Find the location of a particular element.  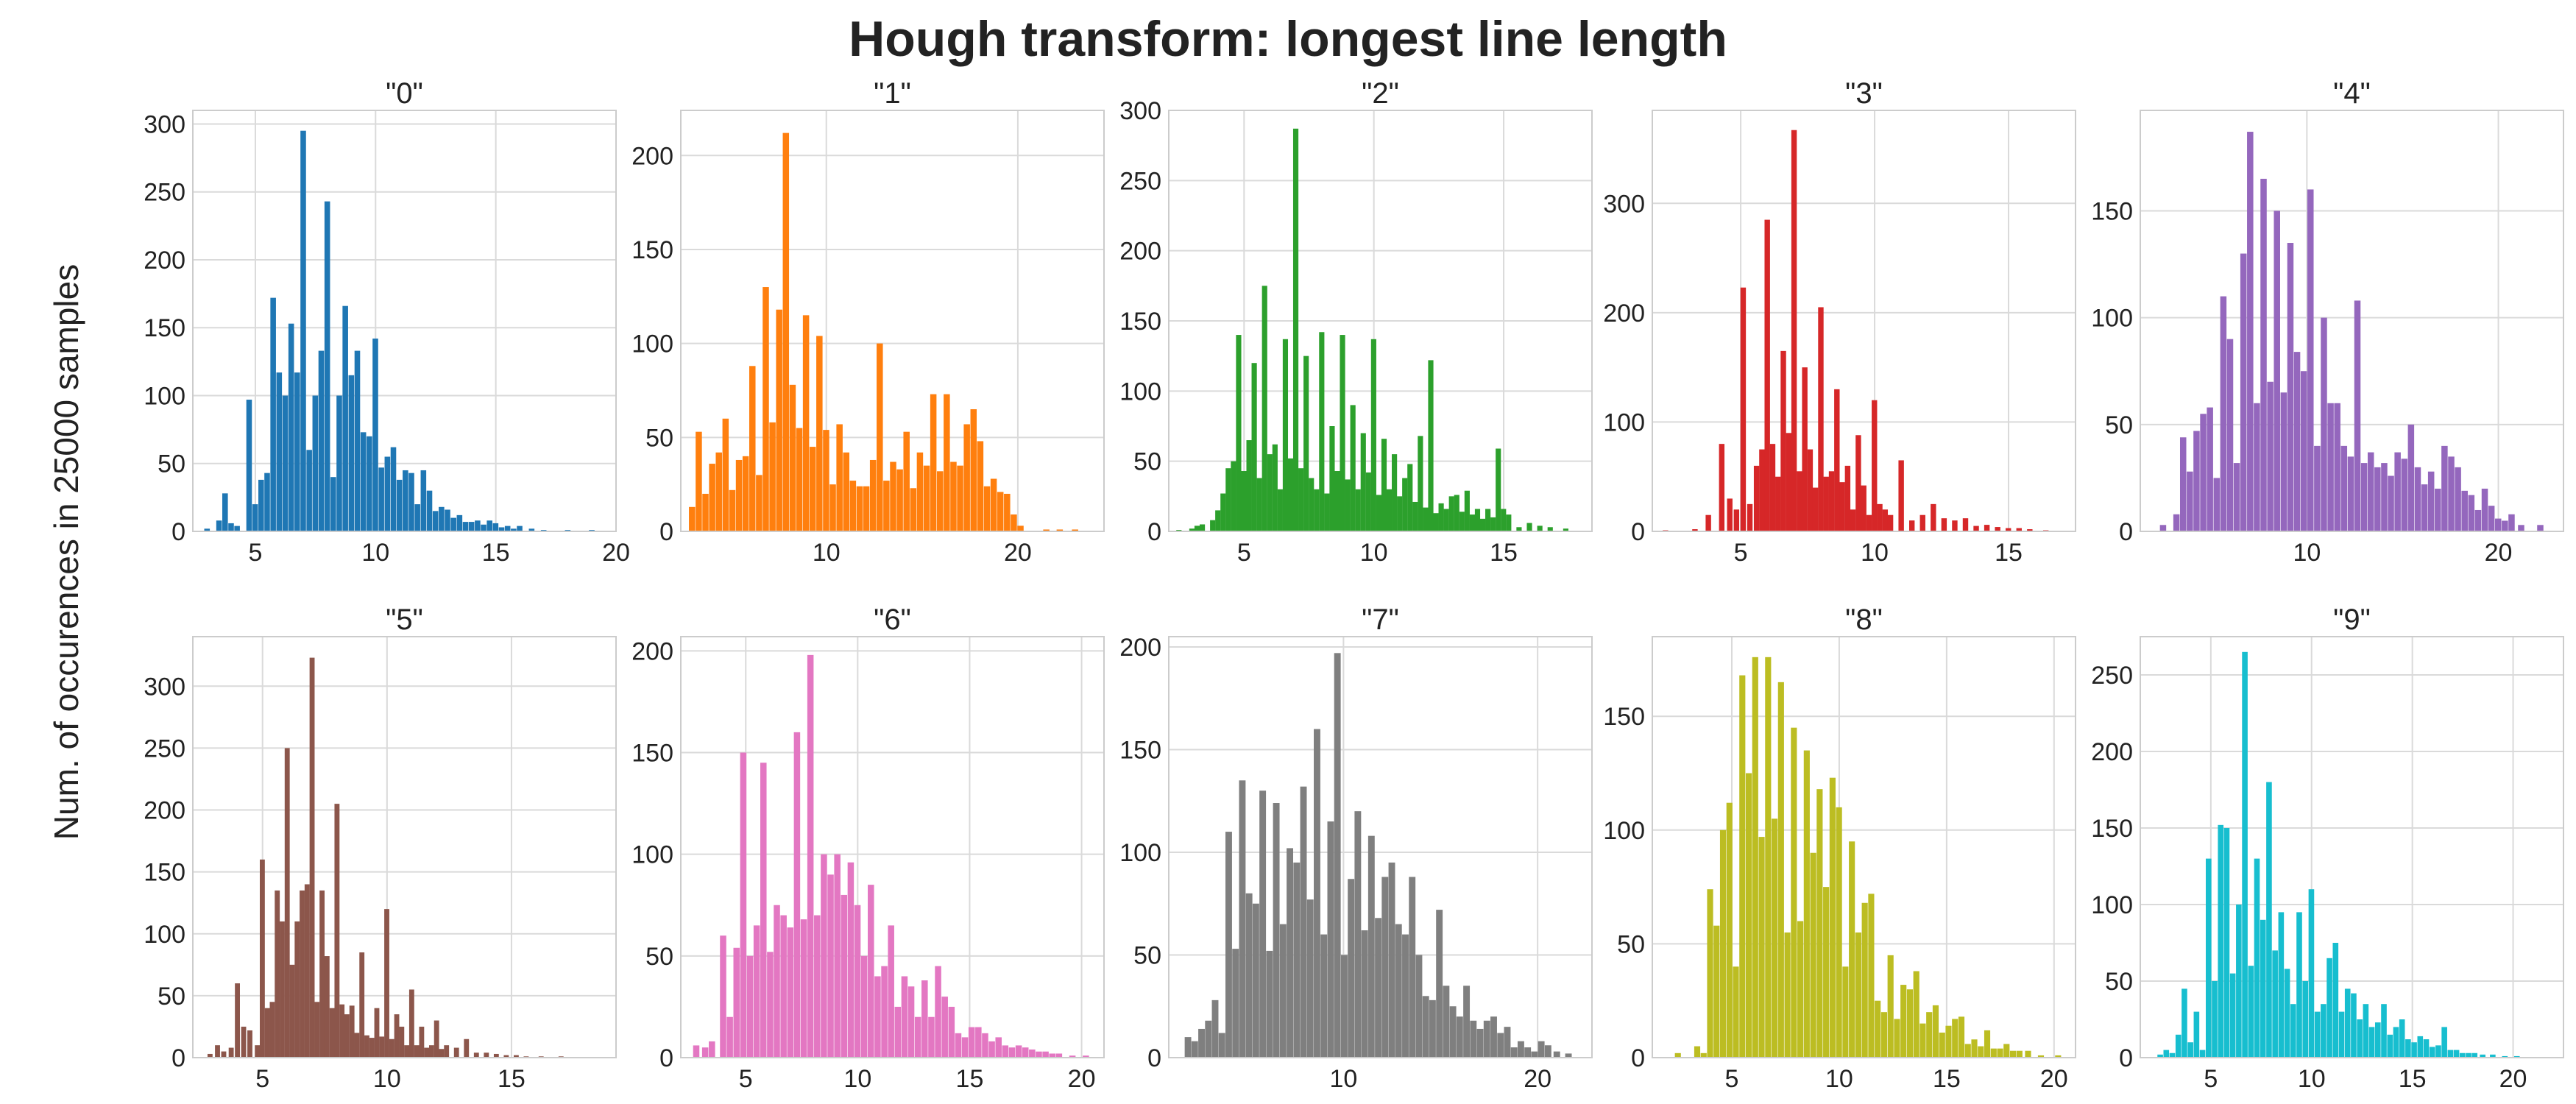

x-tick-label: 15 is located at coordinates (2413, 1079).